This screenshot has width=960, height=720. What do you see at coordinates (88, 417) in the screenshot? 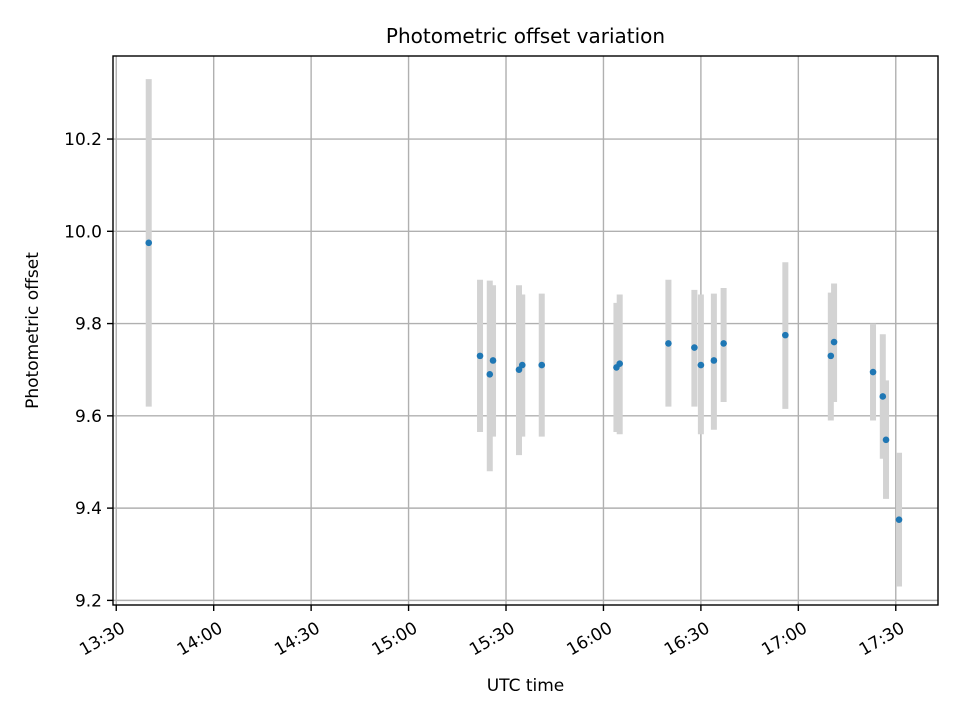
I see `y-tick-label: 9.6` at bounding box center [88, 417].